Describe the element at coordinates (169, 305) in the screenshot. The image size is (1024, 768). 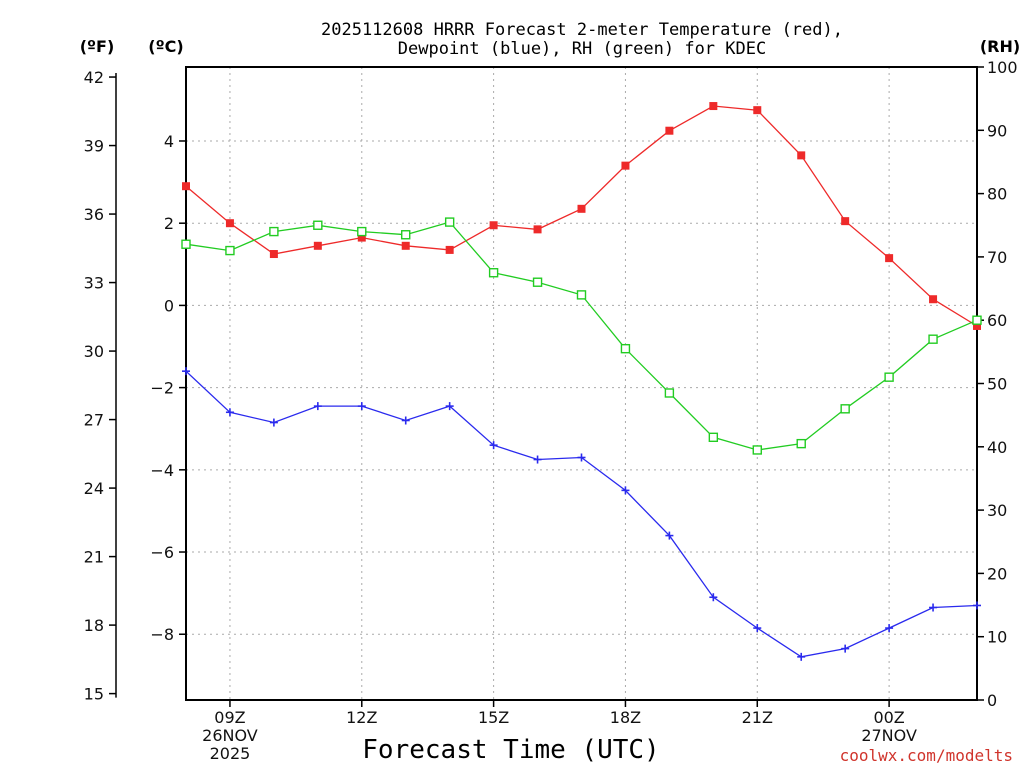
I see `celsius-tick-label: 0` at that location.